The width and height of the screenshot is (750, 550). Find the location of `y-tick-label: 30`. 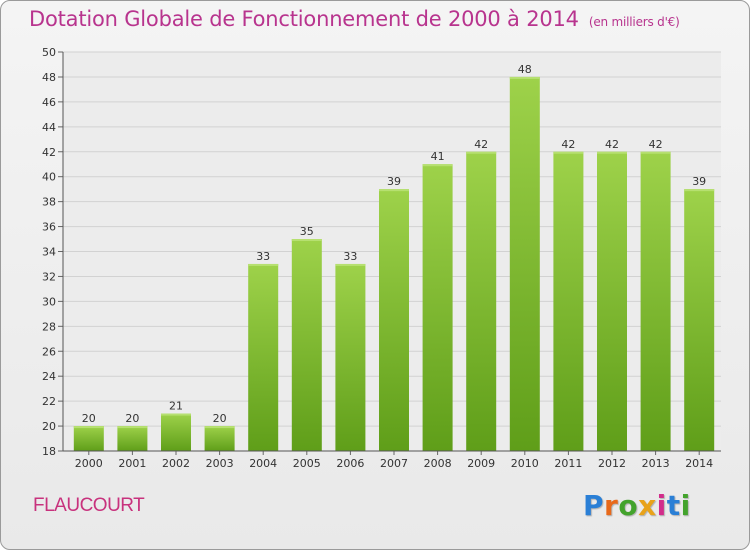

y-tick-label: 30 is located at coordinates (49, 301).